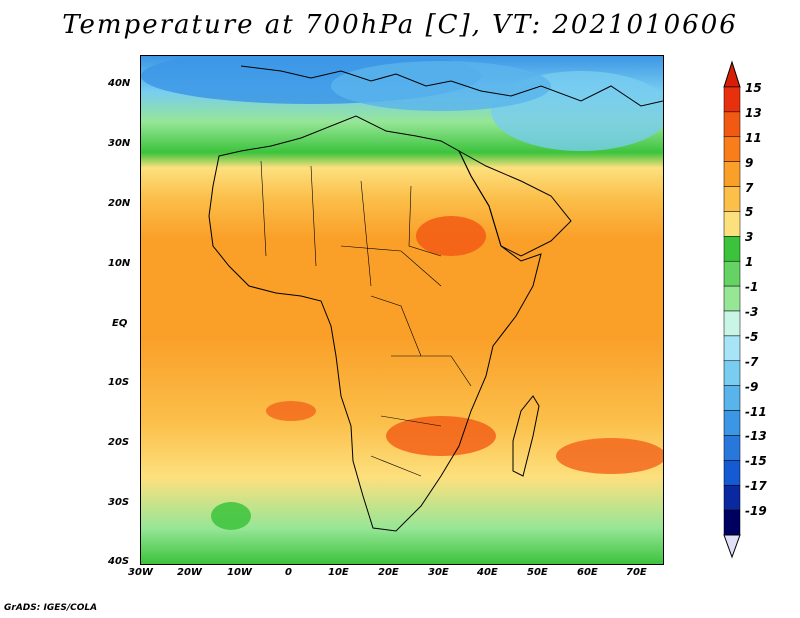  I want to click on colorbar-label: -11, so click(756, 411).